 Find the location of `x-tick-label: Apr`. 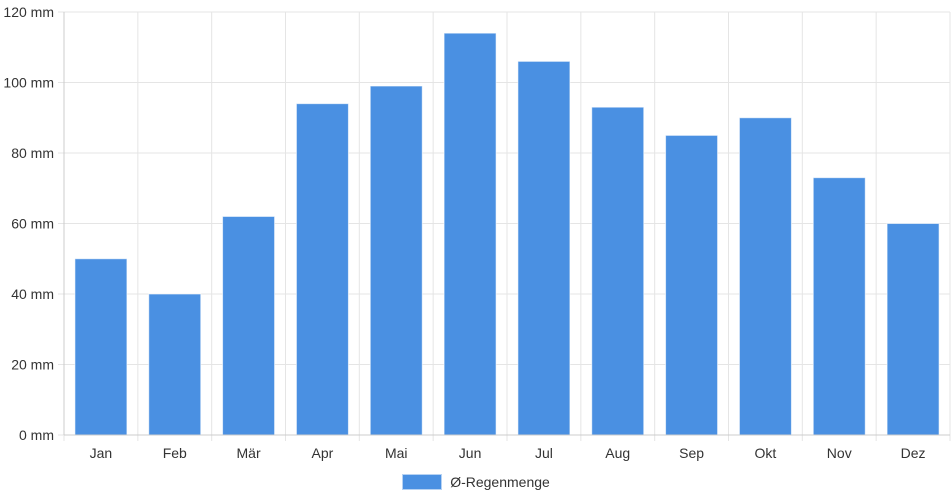

x-tick-label: Apr is located at coordinates (323, 453).